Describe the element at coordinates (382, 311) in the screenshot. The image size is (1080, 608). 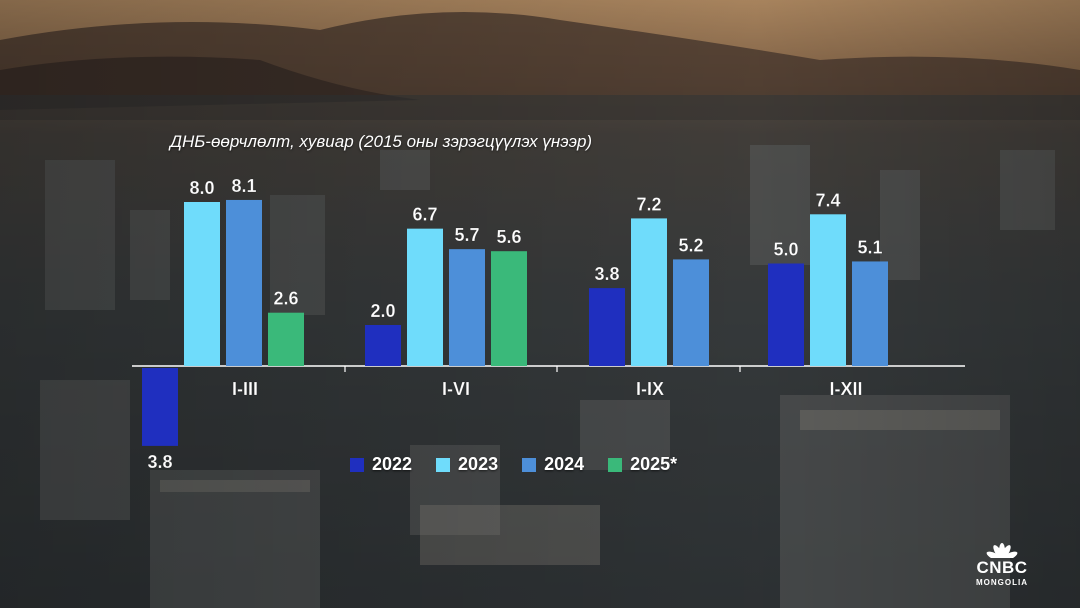
I see `data-label-2022-I-VI: 2.0` at that location.